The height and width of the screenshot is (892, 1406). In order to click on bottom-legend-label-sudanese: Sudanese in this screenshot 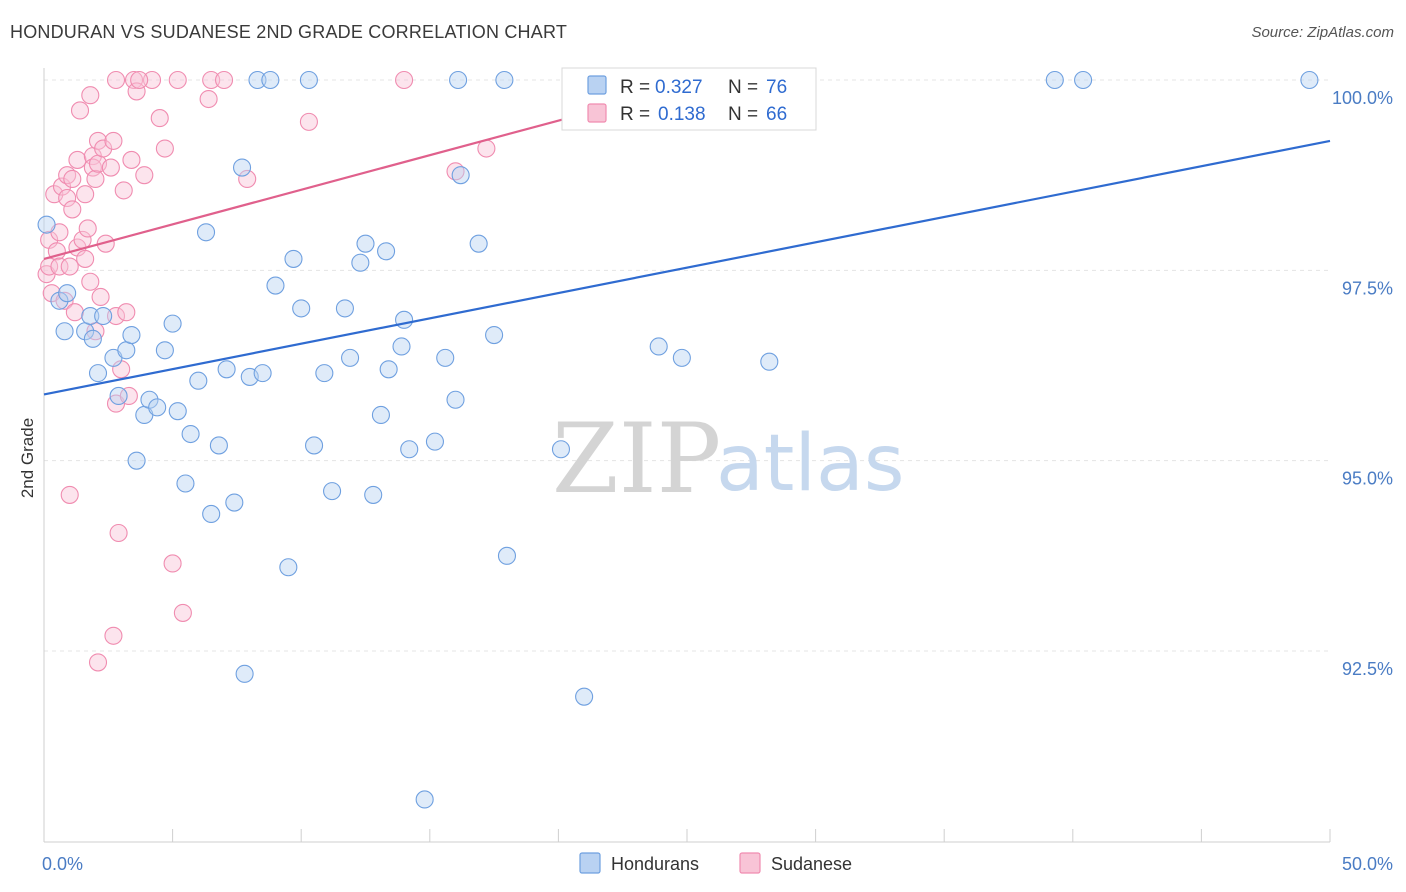, I will do `click(811, 864)`.